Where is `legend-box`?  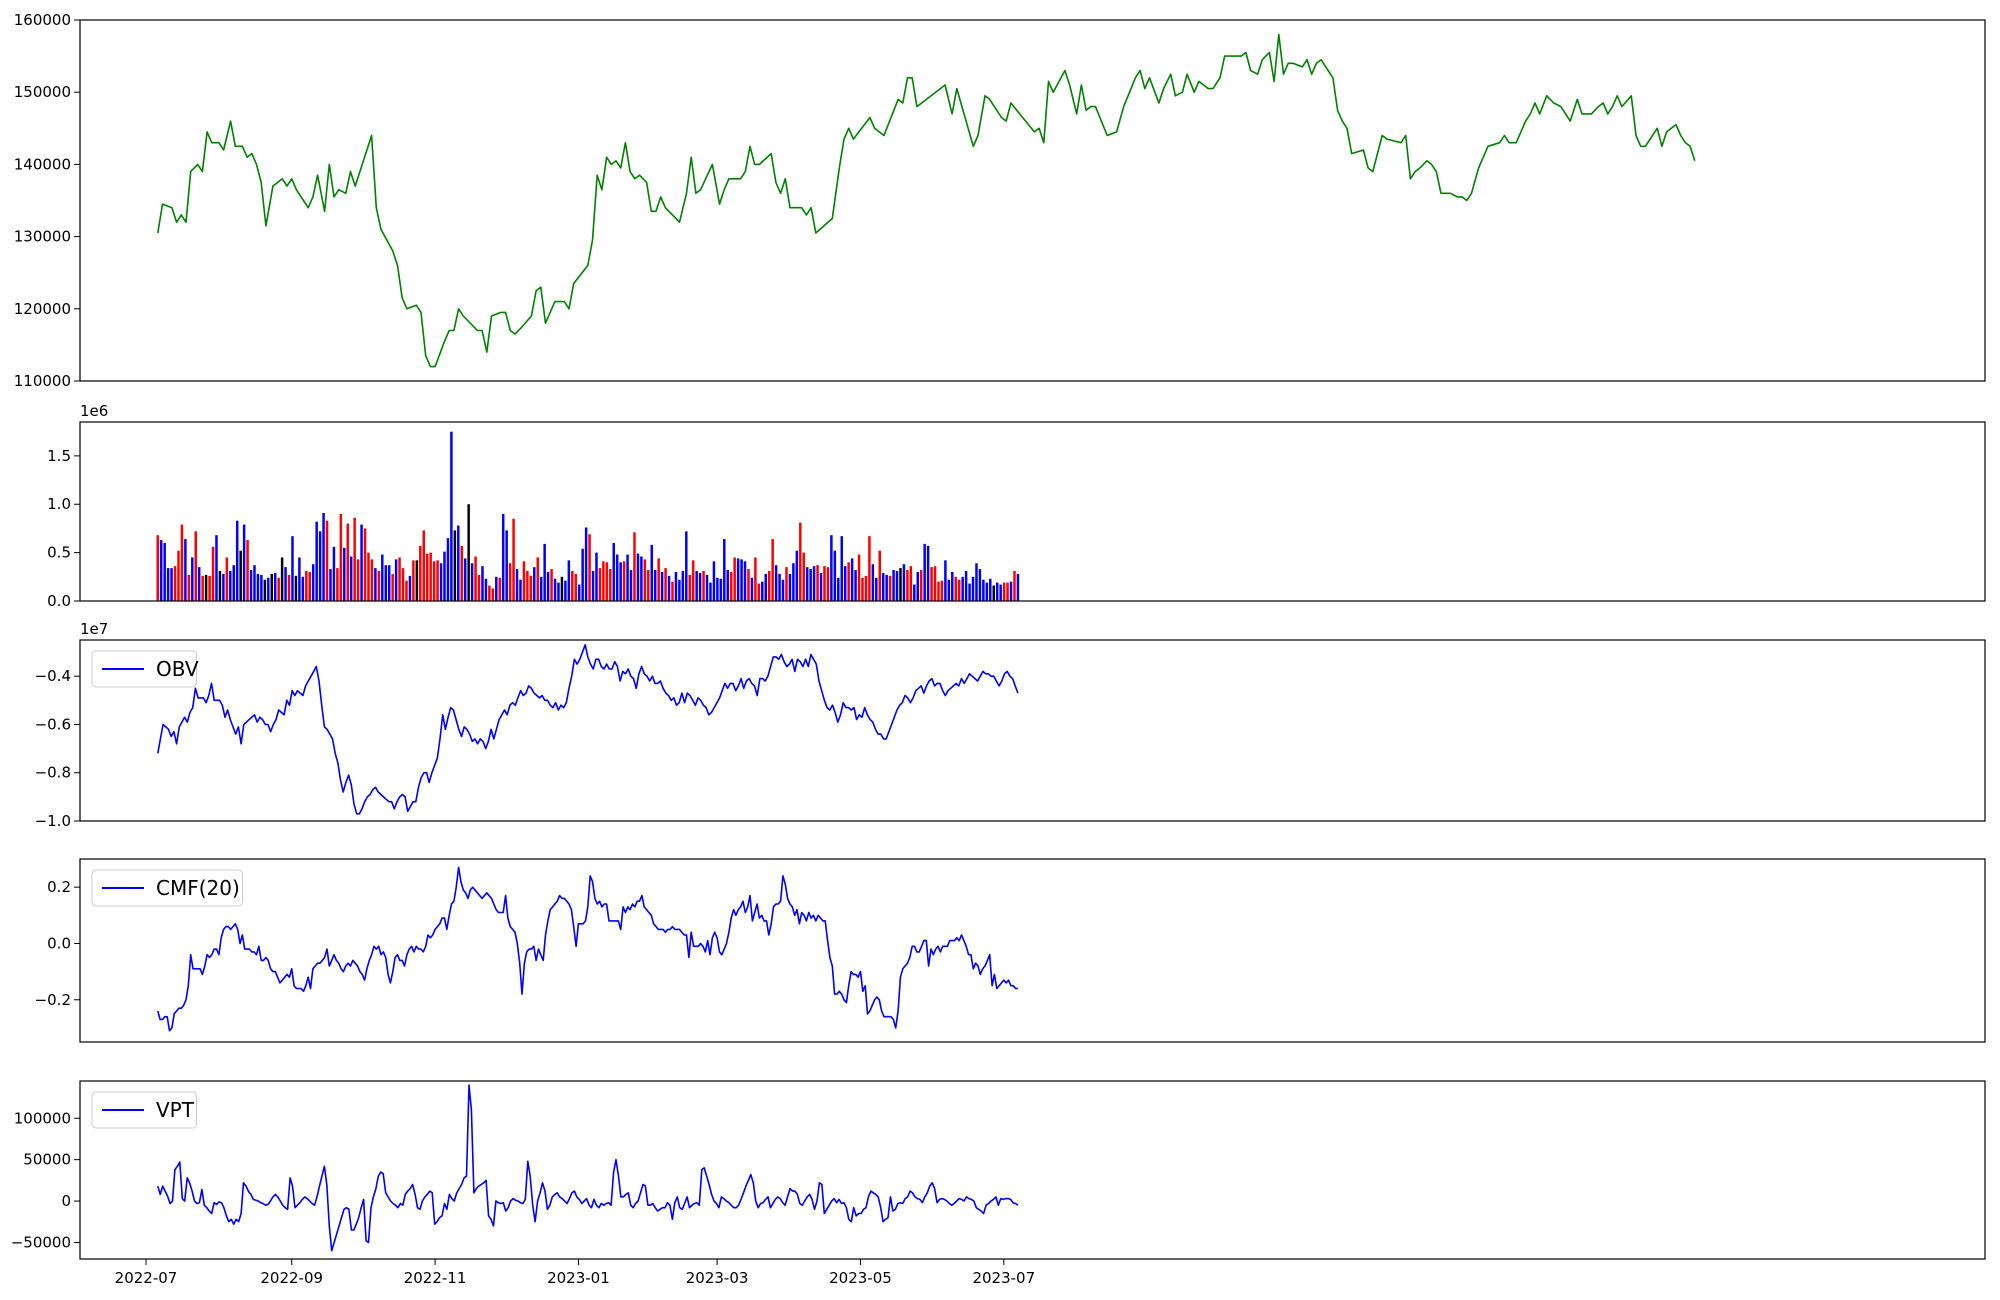 legend-box is located at coordinates (167, 888).